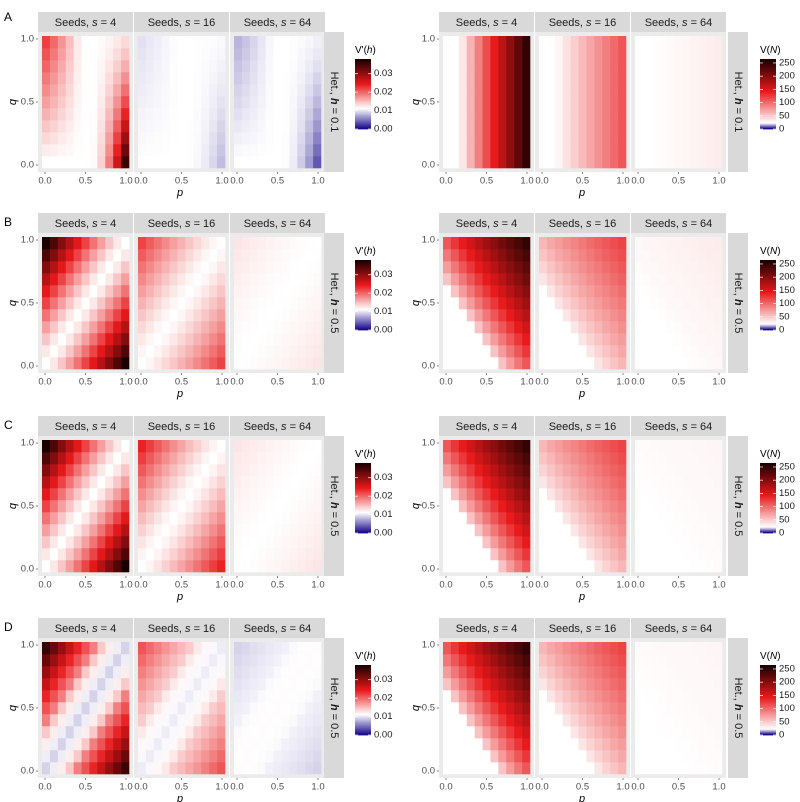  I want to click on x-tick-label: 0.5, so click(678, 181).